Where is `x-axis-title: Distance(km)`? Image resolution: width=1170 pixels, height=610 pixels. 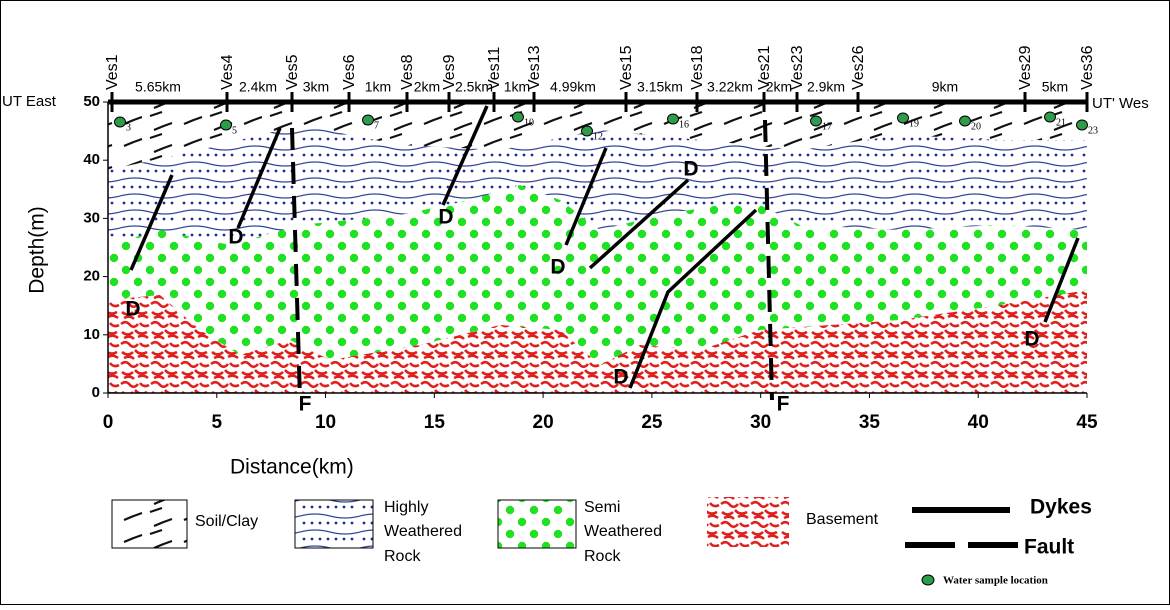 x-axis-title: Distance(km) is located at coordinates (292, 467).